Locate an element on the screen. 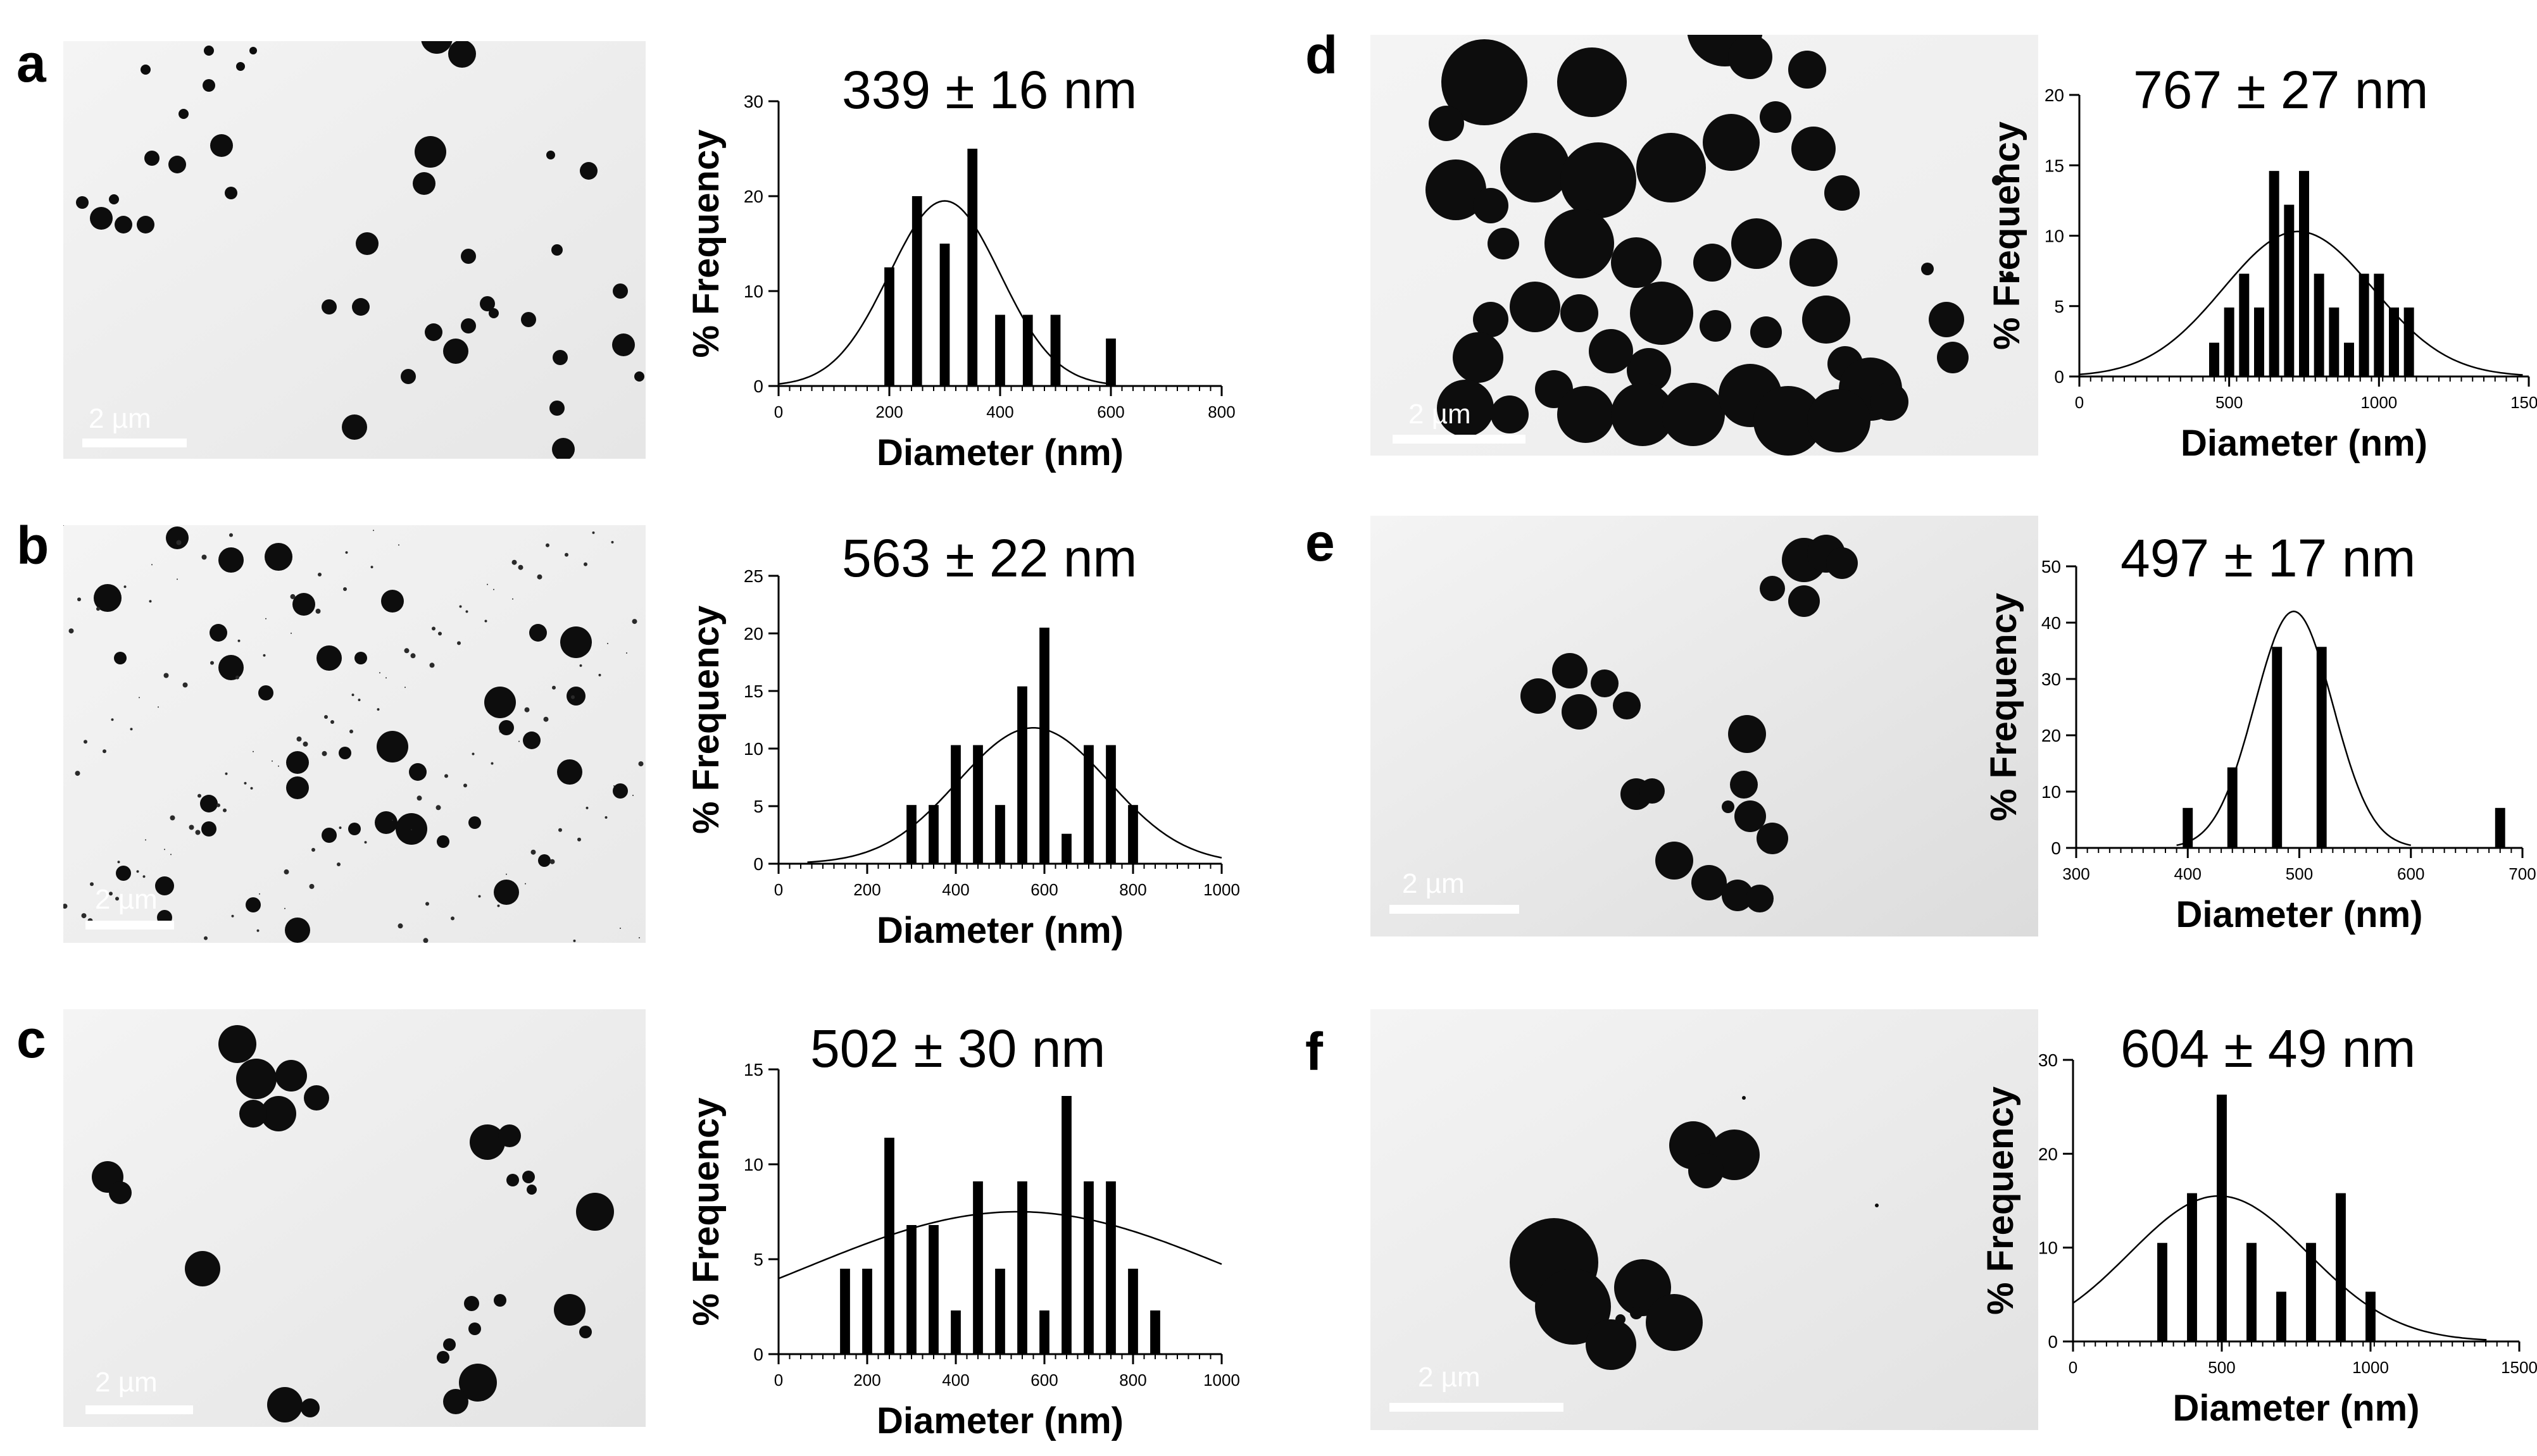 The image size is (2537, 1456). x-tick-label: 1500 is located at coordinates (2519, 1367).